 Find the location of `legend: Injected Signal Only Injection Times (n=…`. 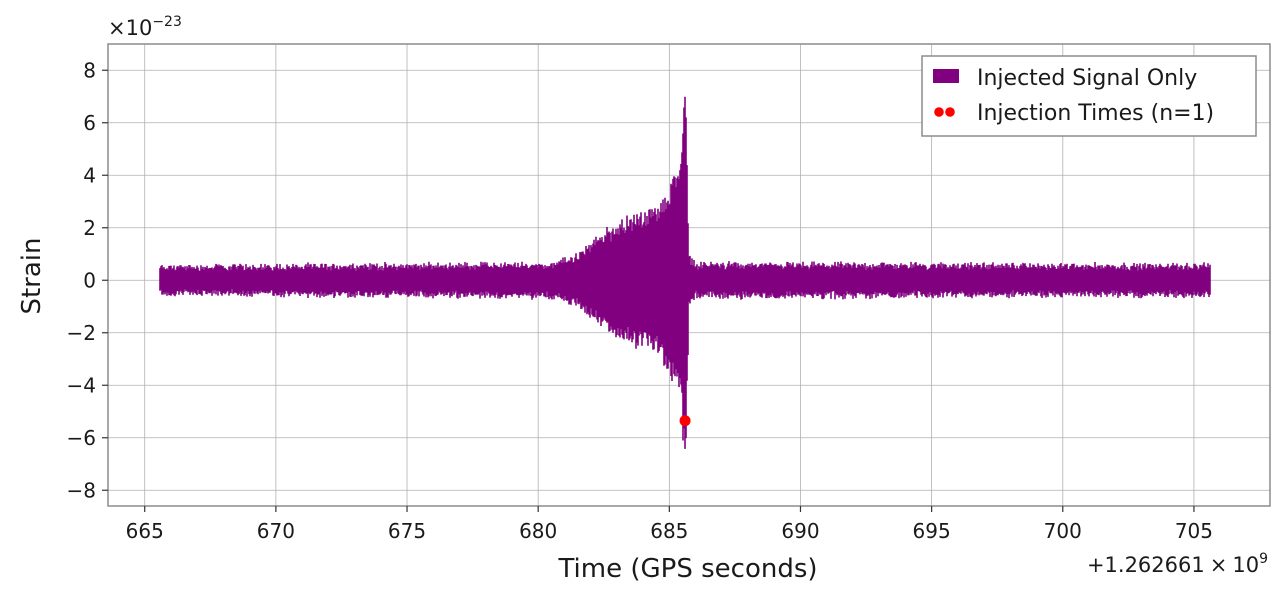

legend: Injected Signal Only Injection Times (n=… is located at coordinates (1089, 96).